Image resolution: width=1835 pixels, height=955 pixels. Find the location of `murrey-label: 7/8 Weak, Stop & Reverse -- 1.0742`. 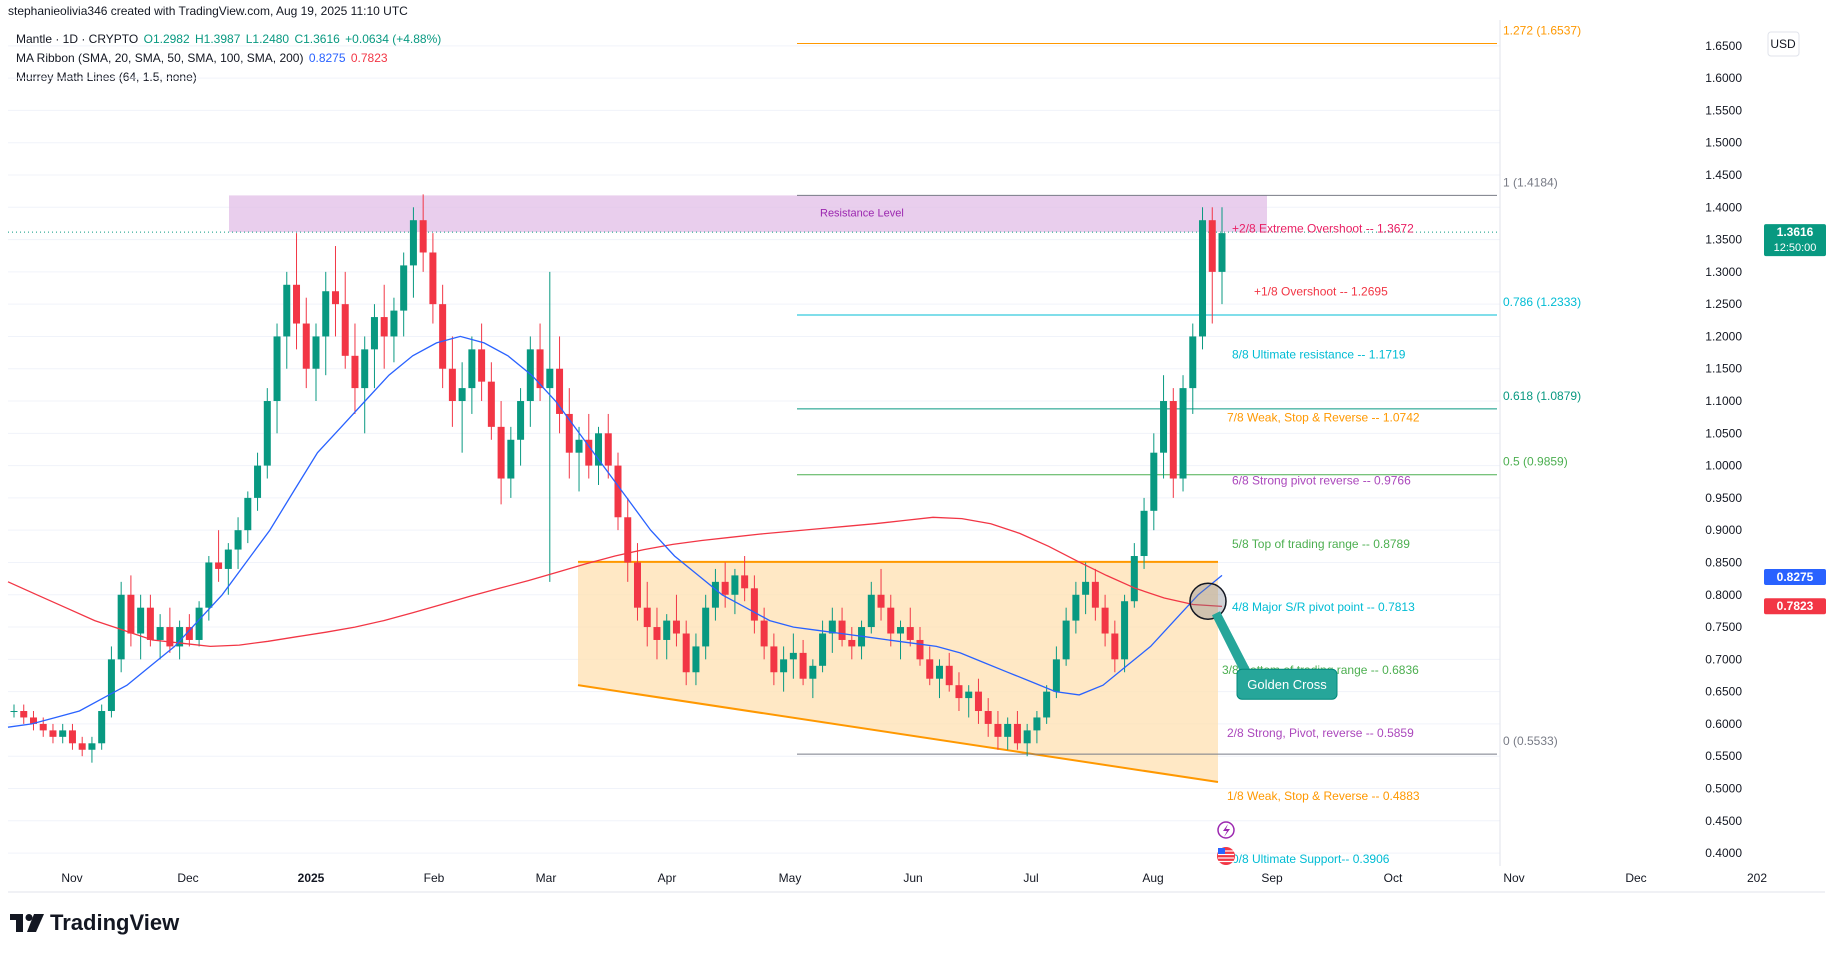

murrey-label: 7/8 Weak, Stop & Reverse -- 1.0742 is located at coordinates (1323, 418).